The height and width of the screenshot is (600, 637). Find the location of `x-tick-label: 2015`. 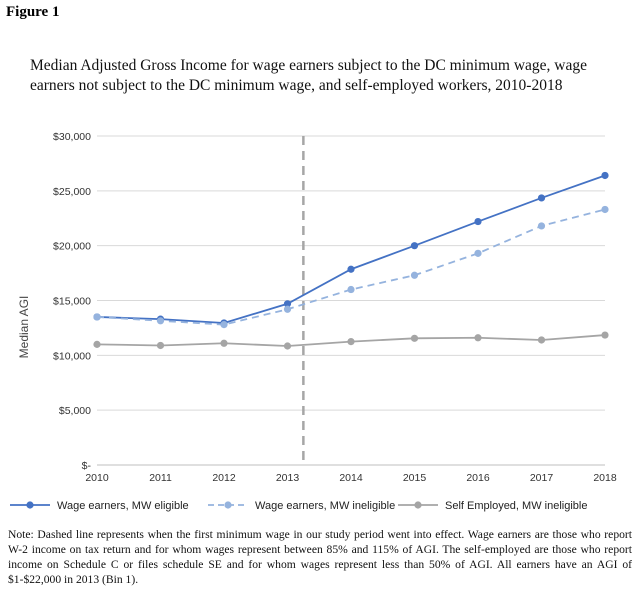

x-tick-label: 2015 is located at coordinates (415, 478).